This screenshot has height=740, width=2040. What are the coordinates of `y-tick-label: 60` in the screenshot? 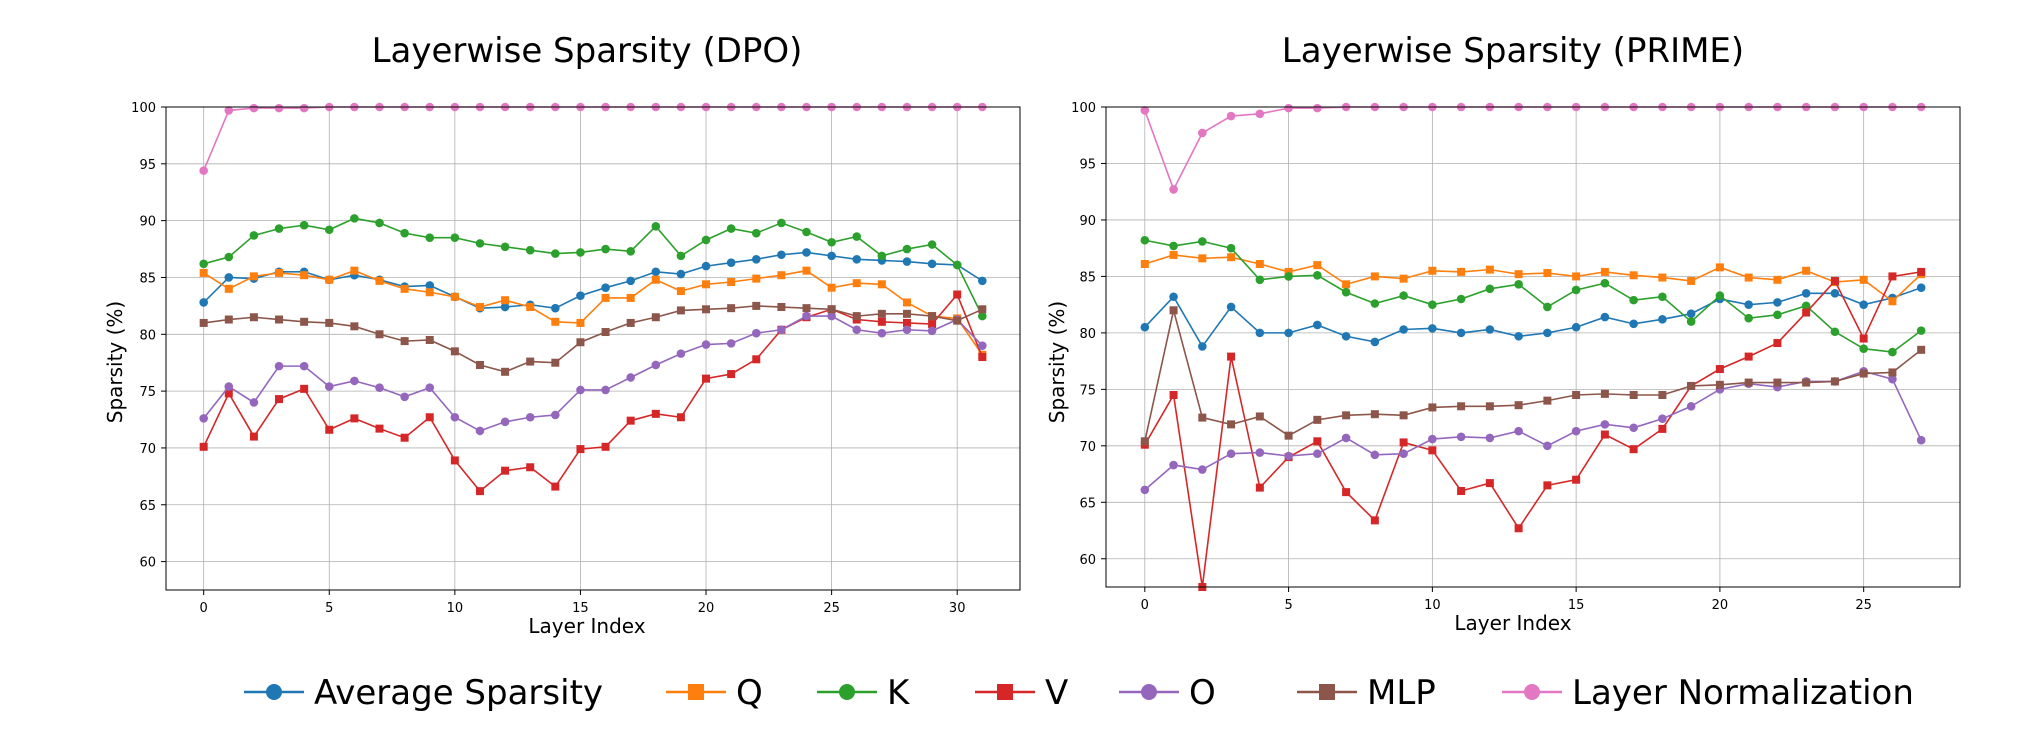 It's located at (1087, 560).